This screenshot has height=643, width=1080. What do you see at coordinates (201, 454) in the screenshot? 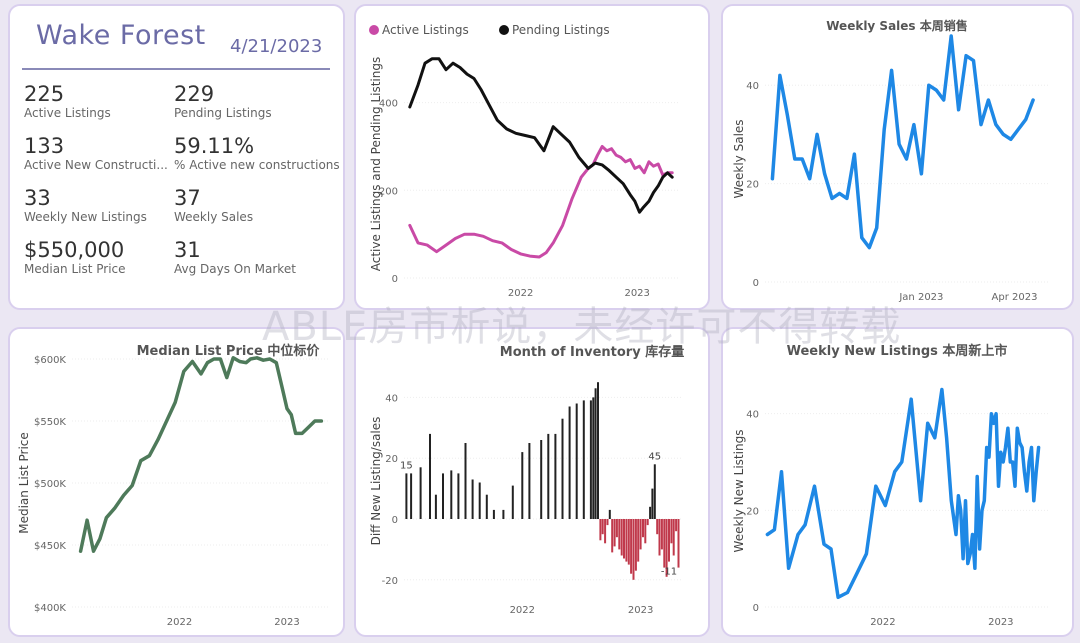
I see `median-price-line` at bounding box center [201, 454].